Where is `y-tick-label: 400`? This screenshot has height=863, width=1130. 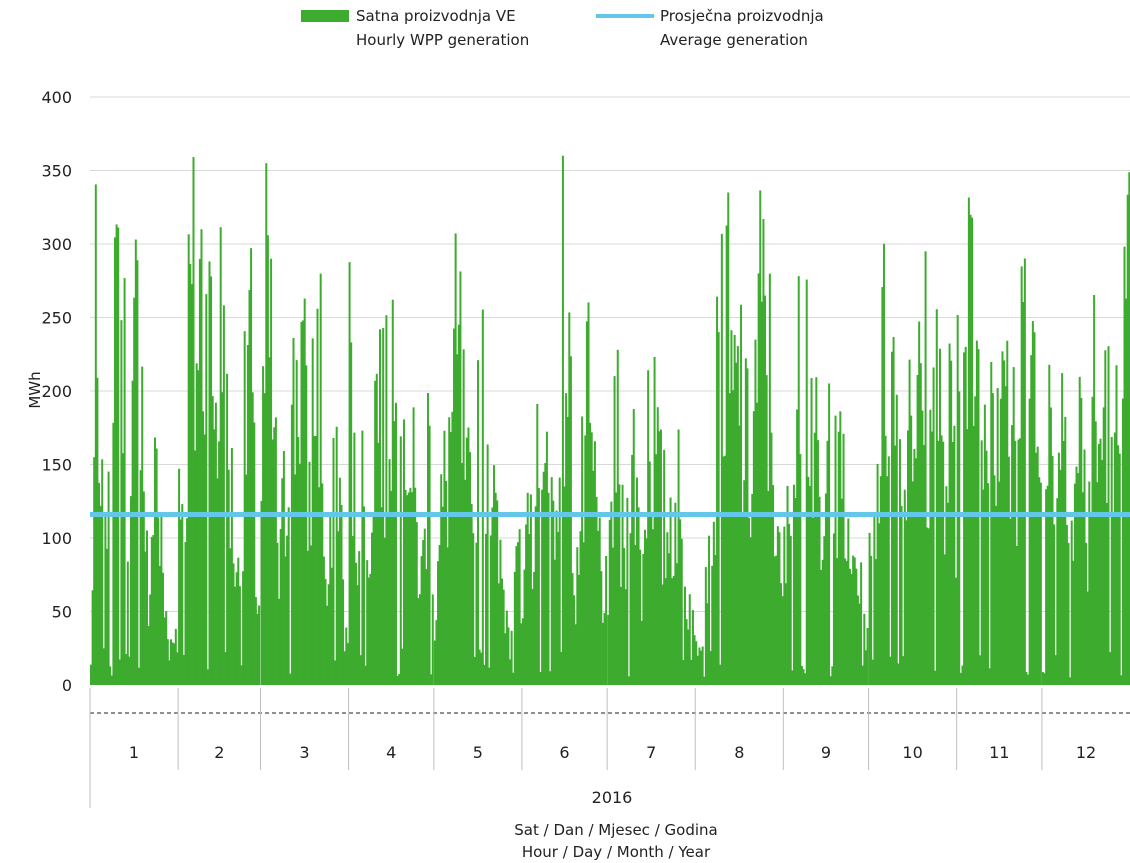 y-tick-label: 400 is located at coordinates (56, 97).